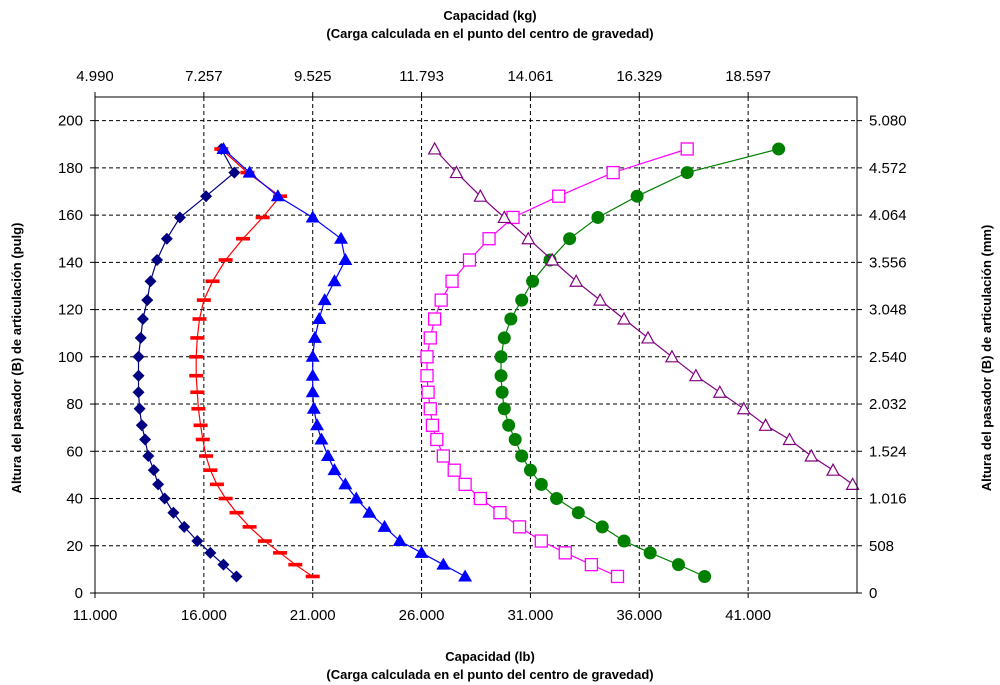  I want to click on top-tick-label: 11.793, so click(421, 76).